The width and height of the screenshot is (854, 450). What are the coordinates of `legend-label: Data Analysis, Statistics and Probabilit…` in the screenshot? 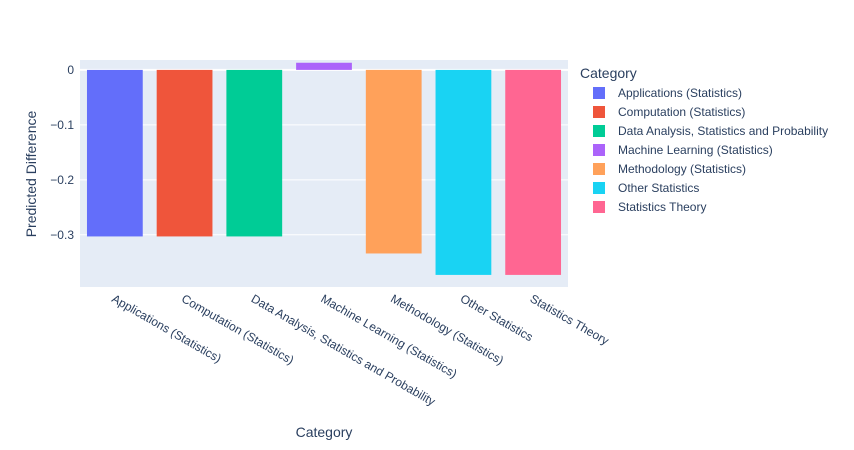 It's located at (723, 131).